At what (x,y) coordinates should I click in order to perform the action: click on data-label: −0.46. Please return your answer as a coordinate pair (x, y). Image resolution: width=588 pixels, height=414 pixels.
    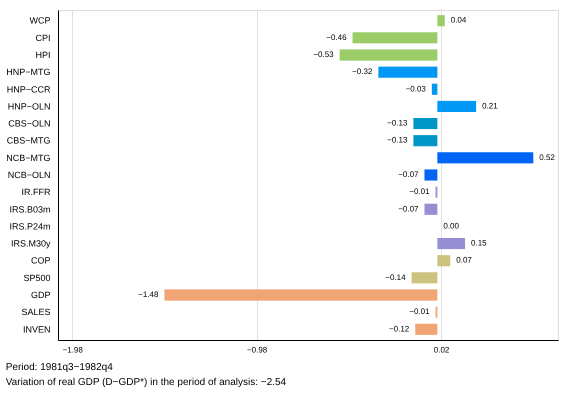
    Looking at the image, I should click on (337, 37).